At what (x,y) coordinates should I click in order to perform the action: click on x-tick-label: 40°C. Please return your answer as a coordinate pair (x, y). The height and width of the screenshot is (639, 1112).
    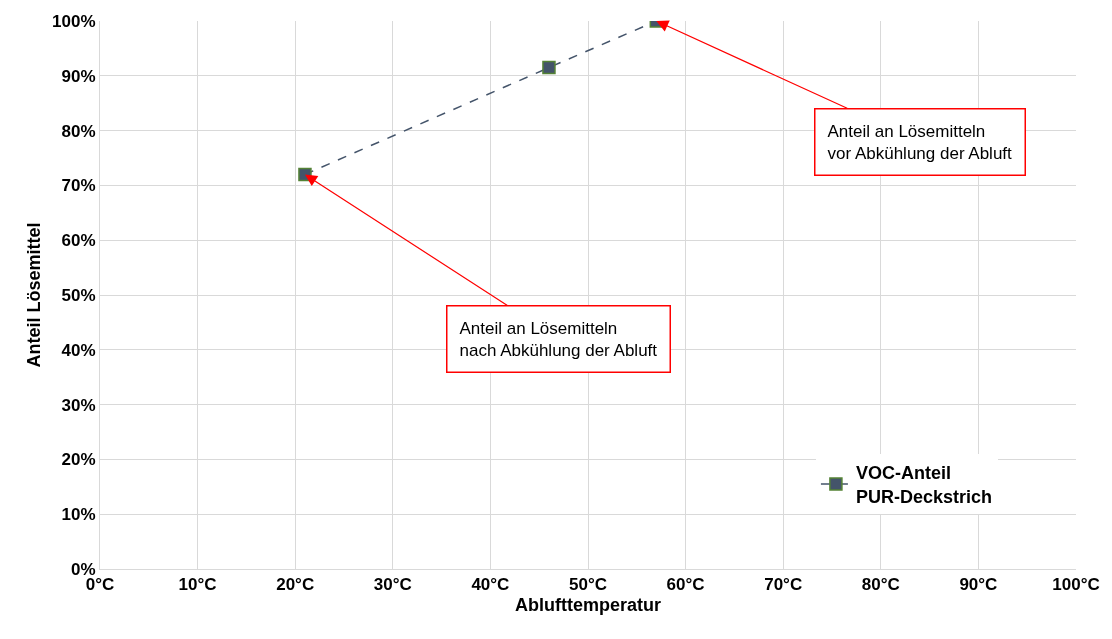
    Looking at the image, I should click on (490, 585).